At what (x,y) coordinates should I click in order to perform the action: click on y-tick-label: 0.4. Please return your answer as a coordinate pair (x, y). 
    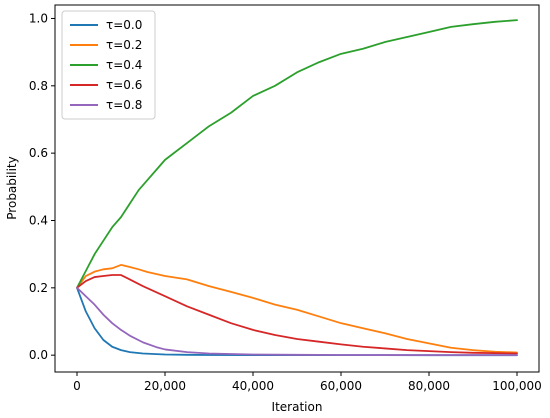
    Looking at the image, I should click on (38, 220).